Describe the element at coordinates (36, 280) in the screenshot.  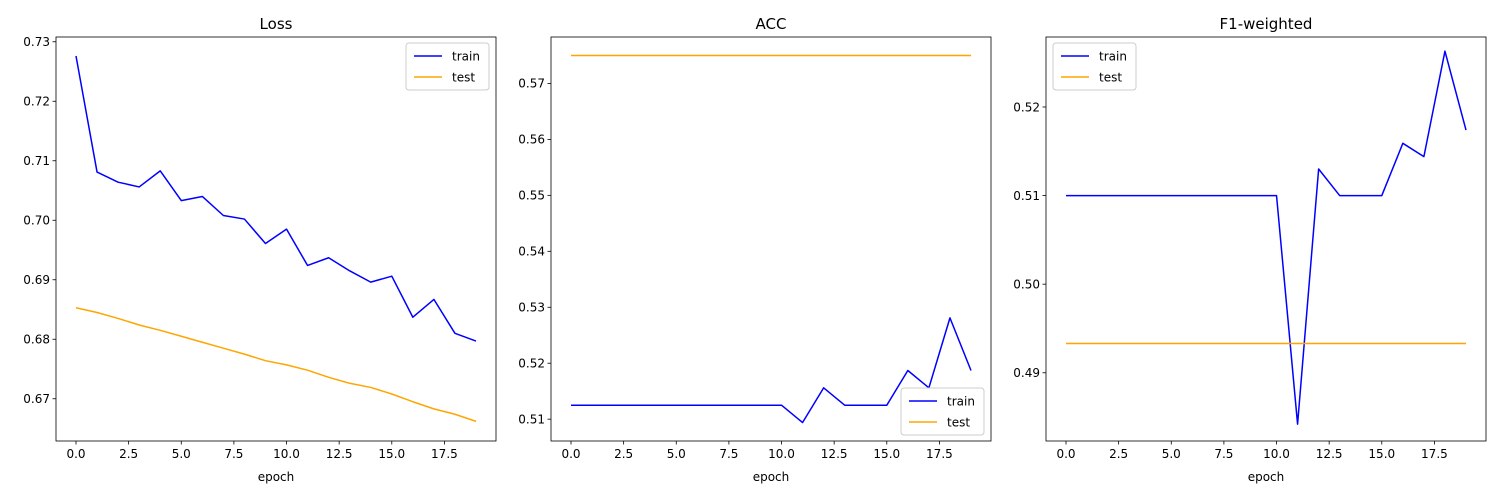
I see `y-tick-label: 0.69` at that location.